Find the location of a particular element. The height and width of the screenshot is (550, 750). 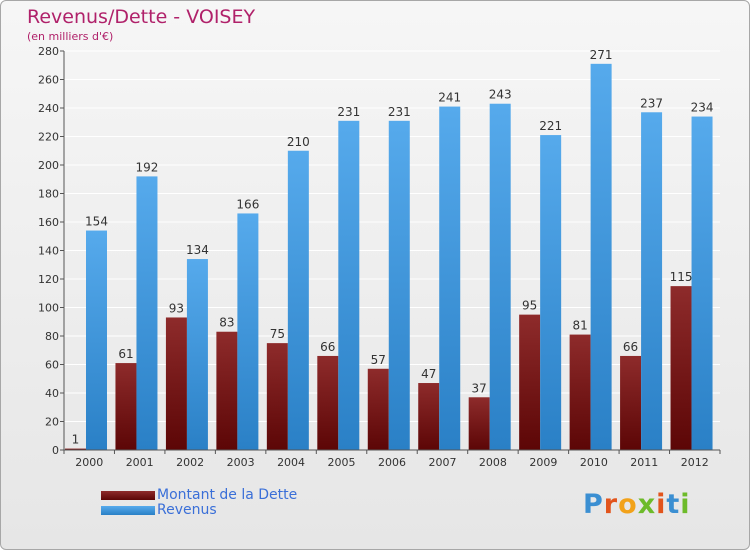

y-tick-label: 260 is located at coordinates (48, 80).